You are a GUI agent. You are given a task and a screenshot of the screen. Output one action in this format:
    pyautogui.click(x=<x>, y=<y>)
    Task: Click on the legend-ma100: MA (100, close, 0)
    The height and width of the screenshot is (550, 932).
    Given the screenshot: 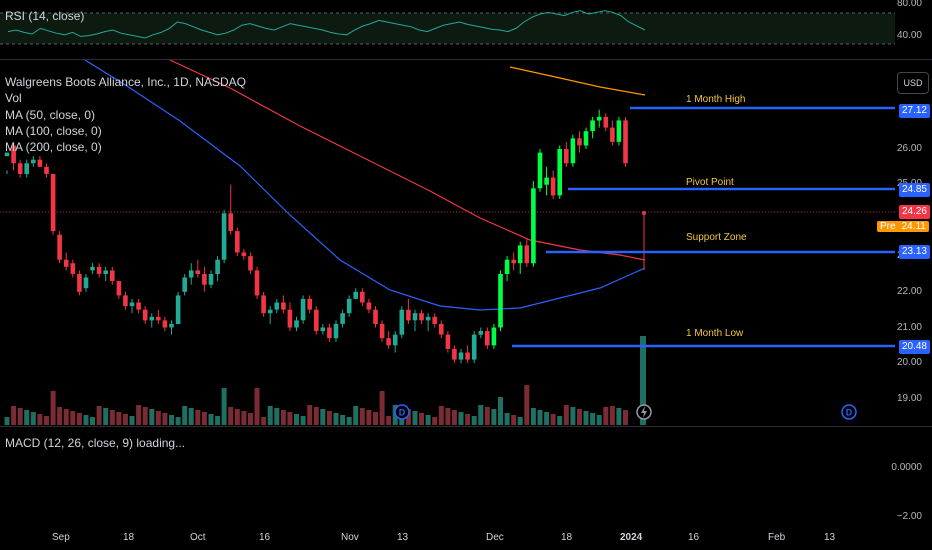 What is the action you would take?
    pyautogui.click(x=53, y=131)
    